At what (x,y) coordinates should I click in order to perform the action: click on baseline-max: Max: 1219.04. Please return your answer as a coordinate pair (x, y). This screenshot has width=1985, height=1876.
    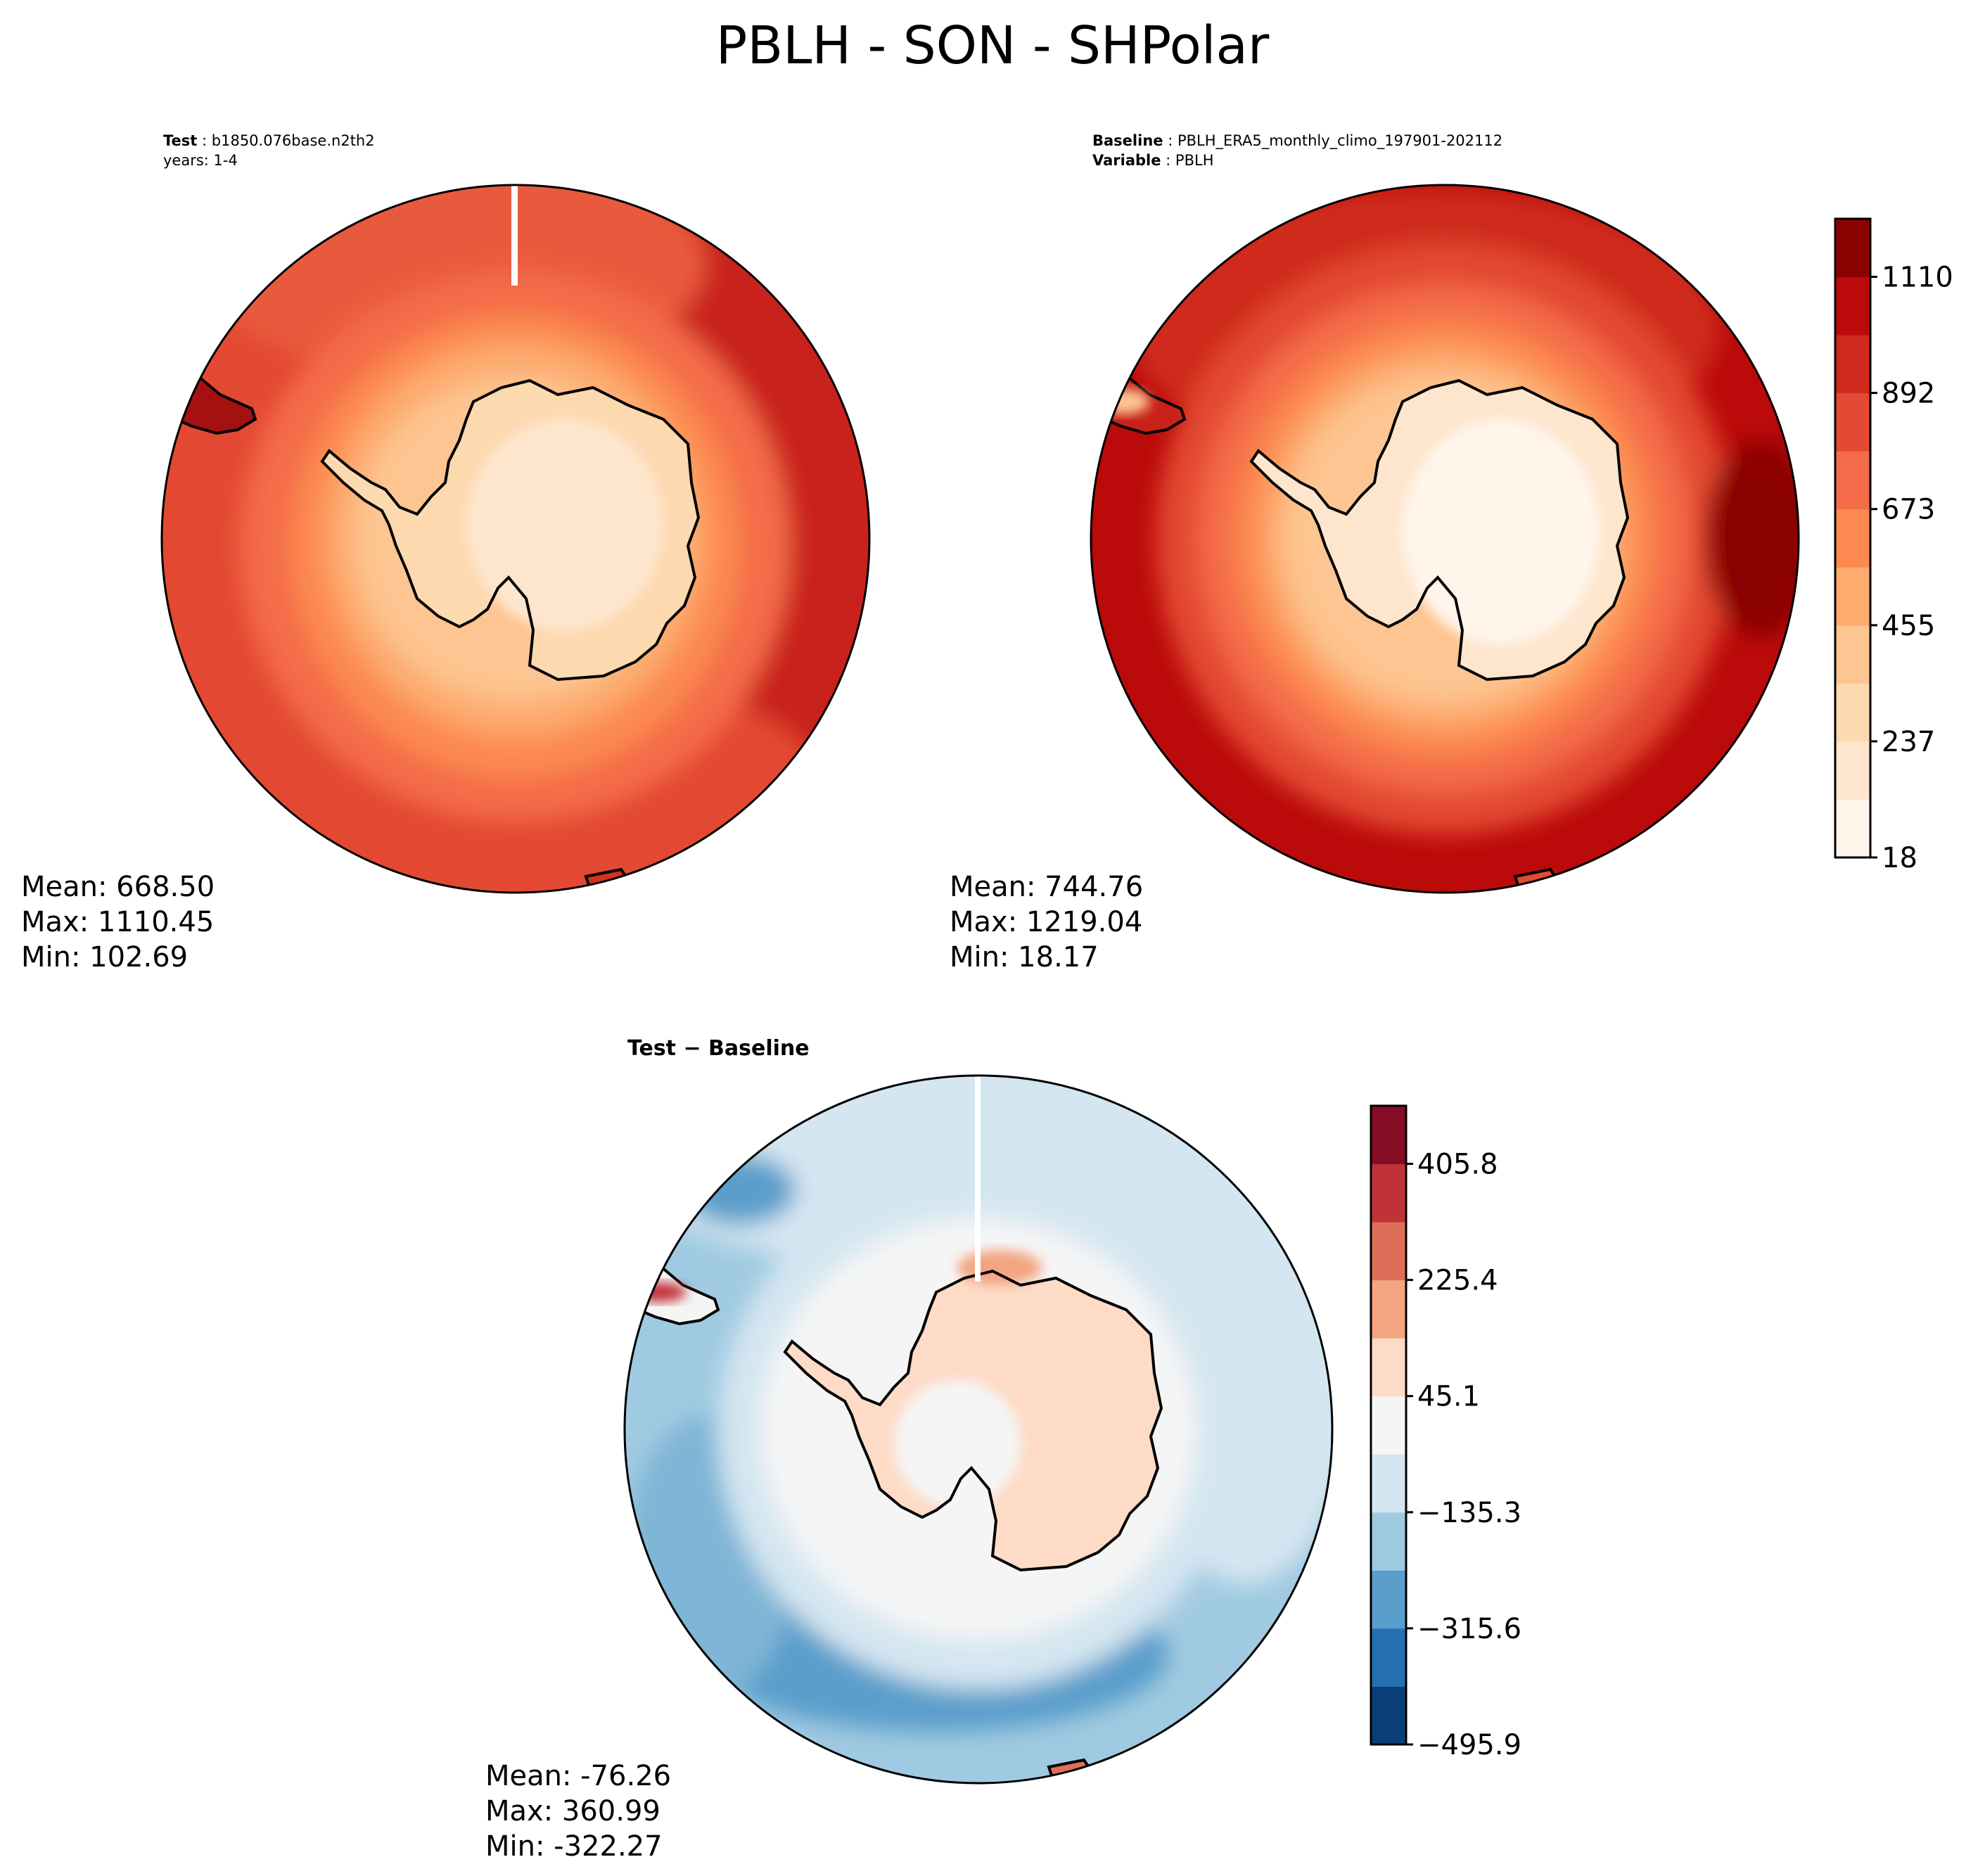
    Looking at the image, I should click on (1046, 922).